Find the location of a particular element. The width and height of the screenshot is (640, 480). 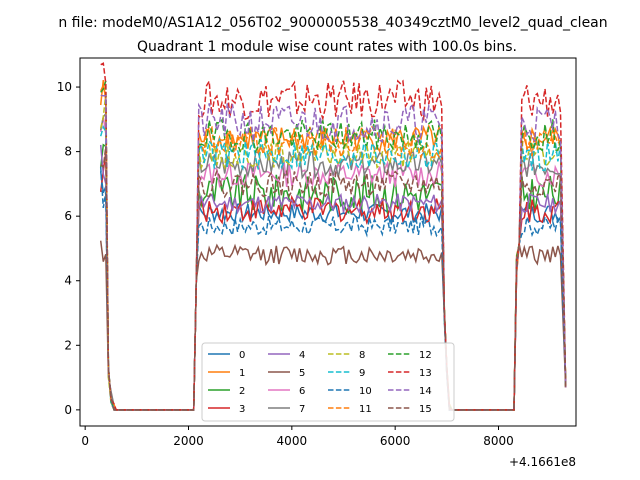

x-tick-label: 6000 is located at coordinates (395, 441).